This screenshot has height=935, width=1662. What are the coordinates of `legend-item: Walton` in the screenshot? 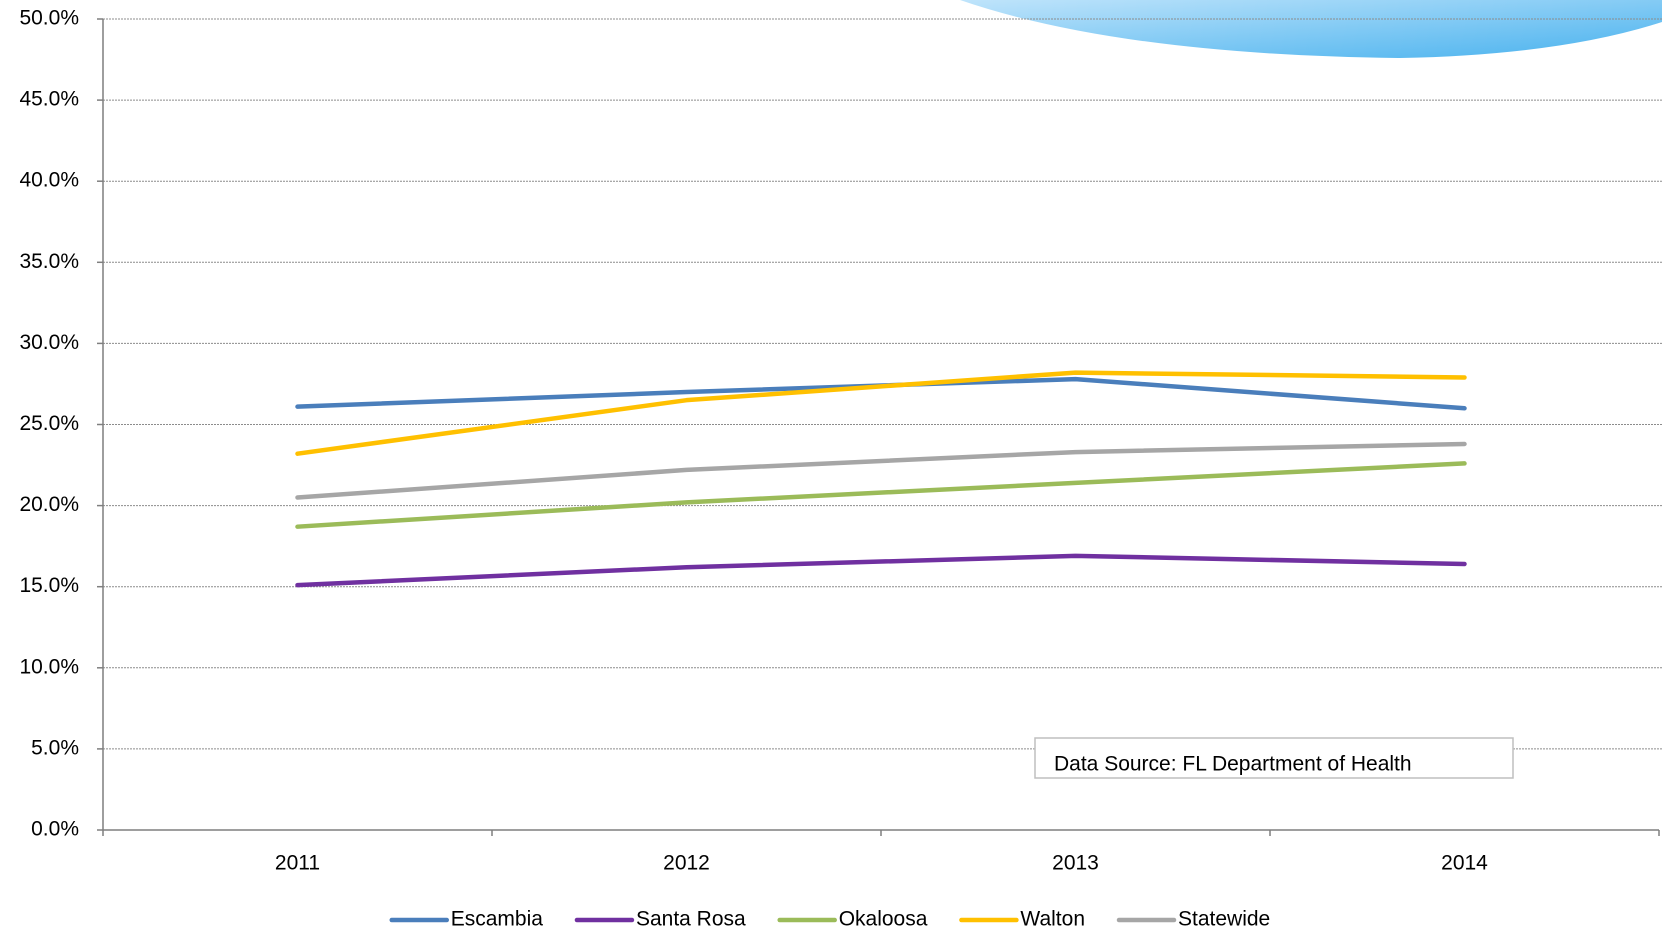 It's located at (1022, 919).